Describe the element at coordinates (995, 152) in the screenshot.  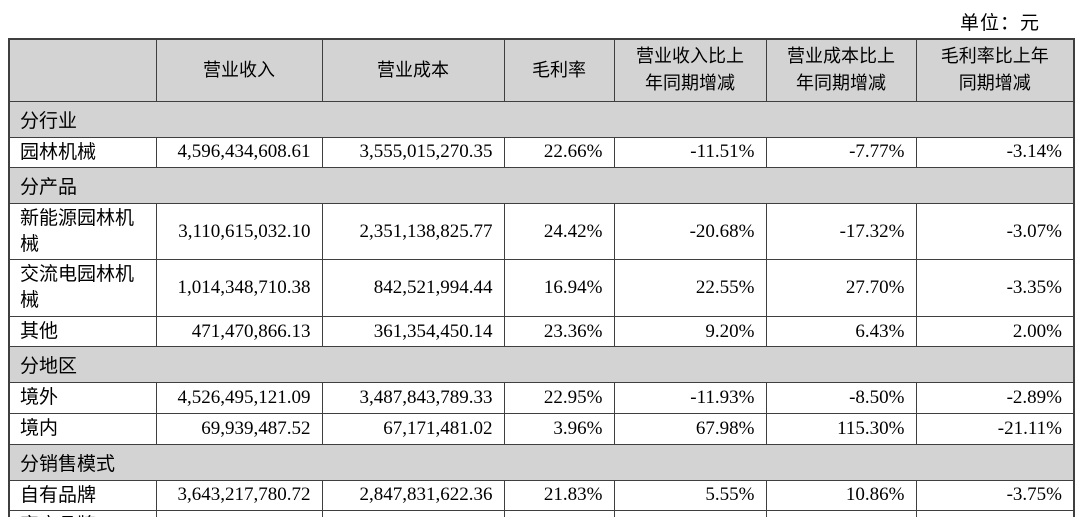
I see `cell-gross-margin-yoy: -3.14%` at that location.